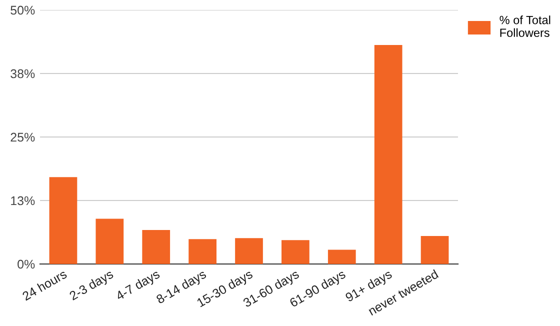 The image size is (560, 326). What do you see at coordinates (22, 73) in the screenshot?
I see `y-tick-label: 38%` at bounding box center [22, 73].